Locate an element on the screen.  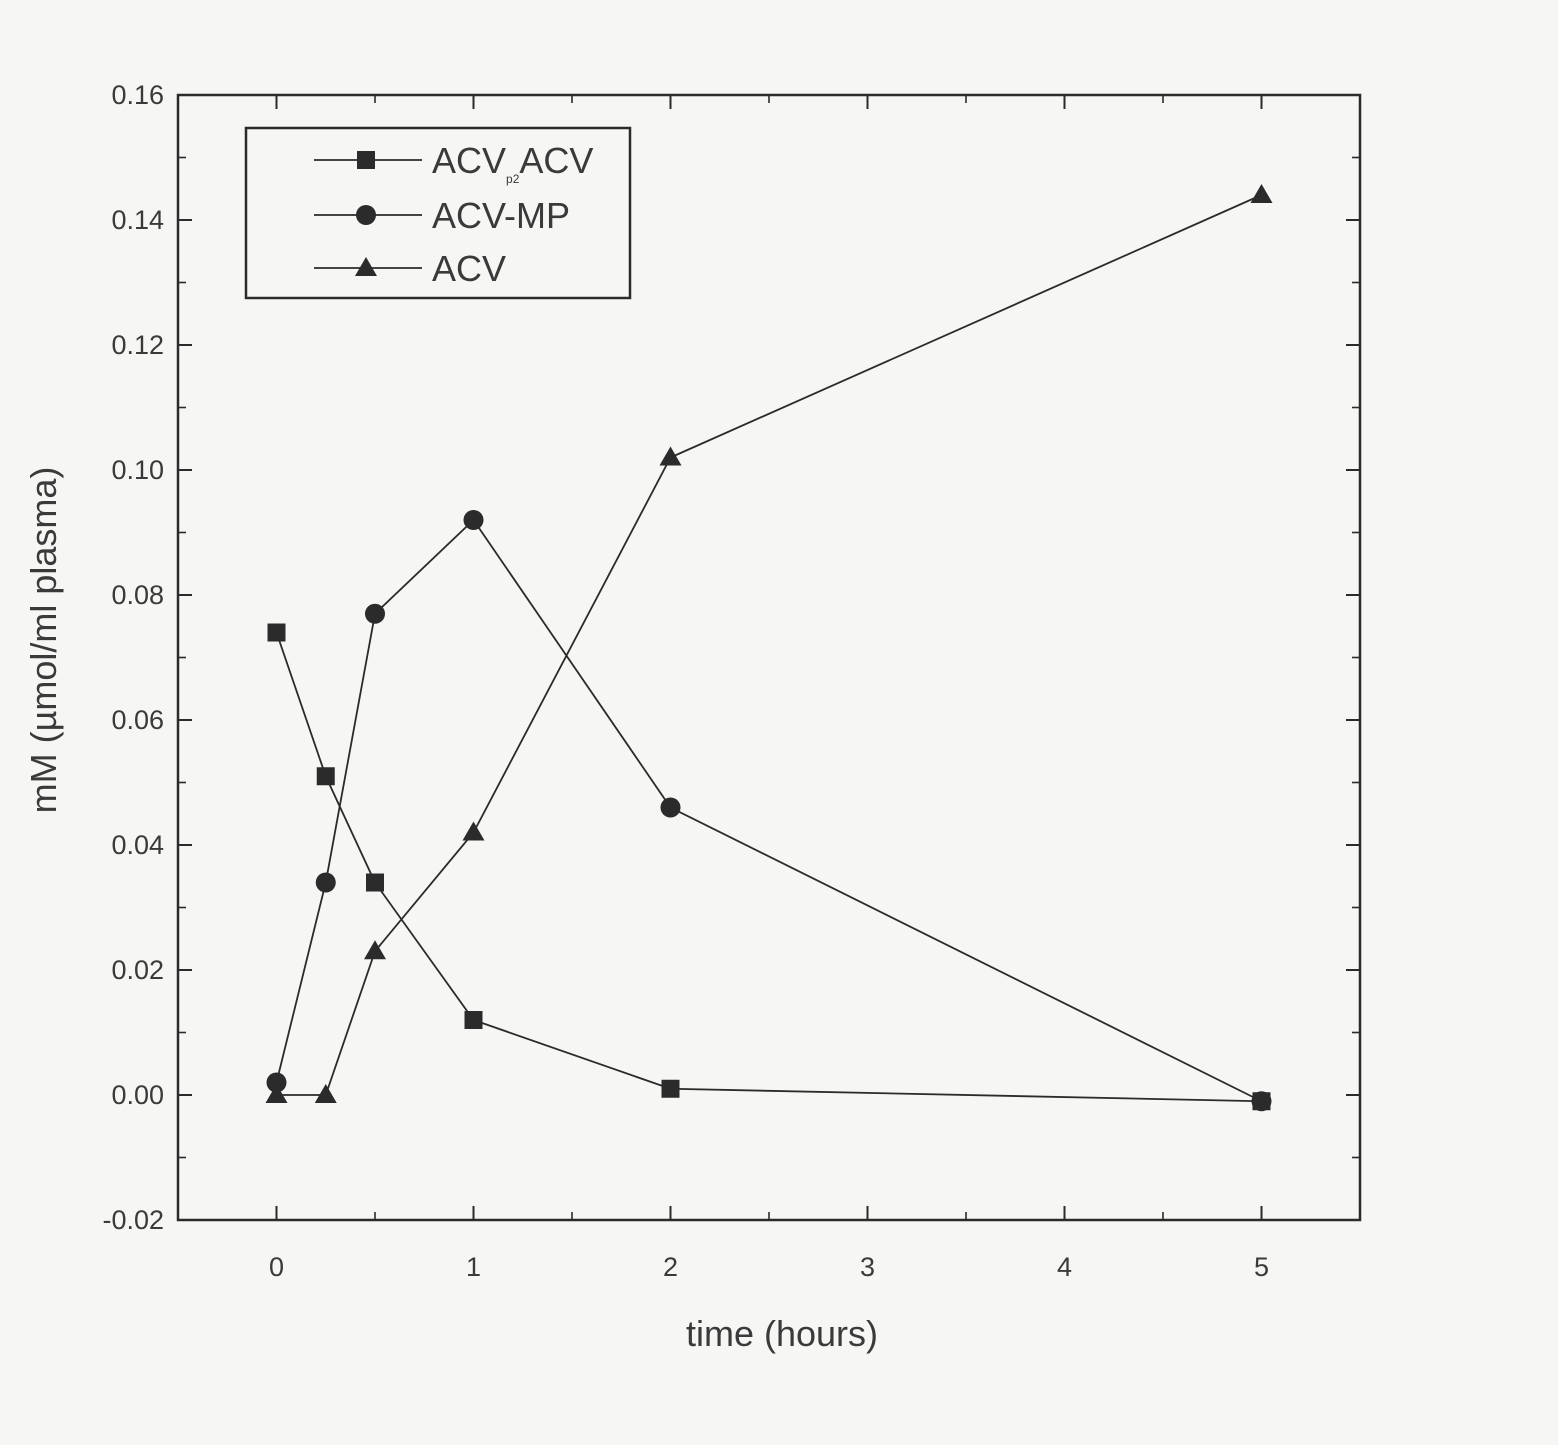
legend-label: ACVp2ACV is located at coordinates (512, 163).